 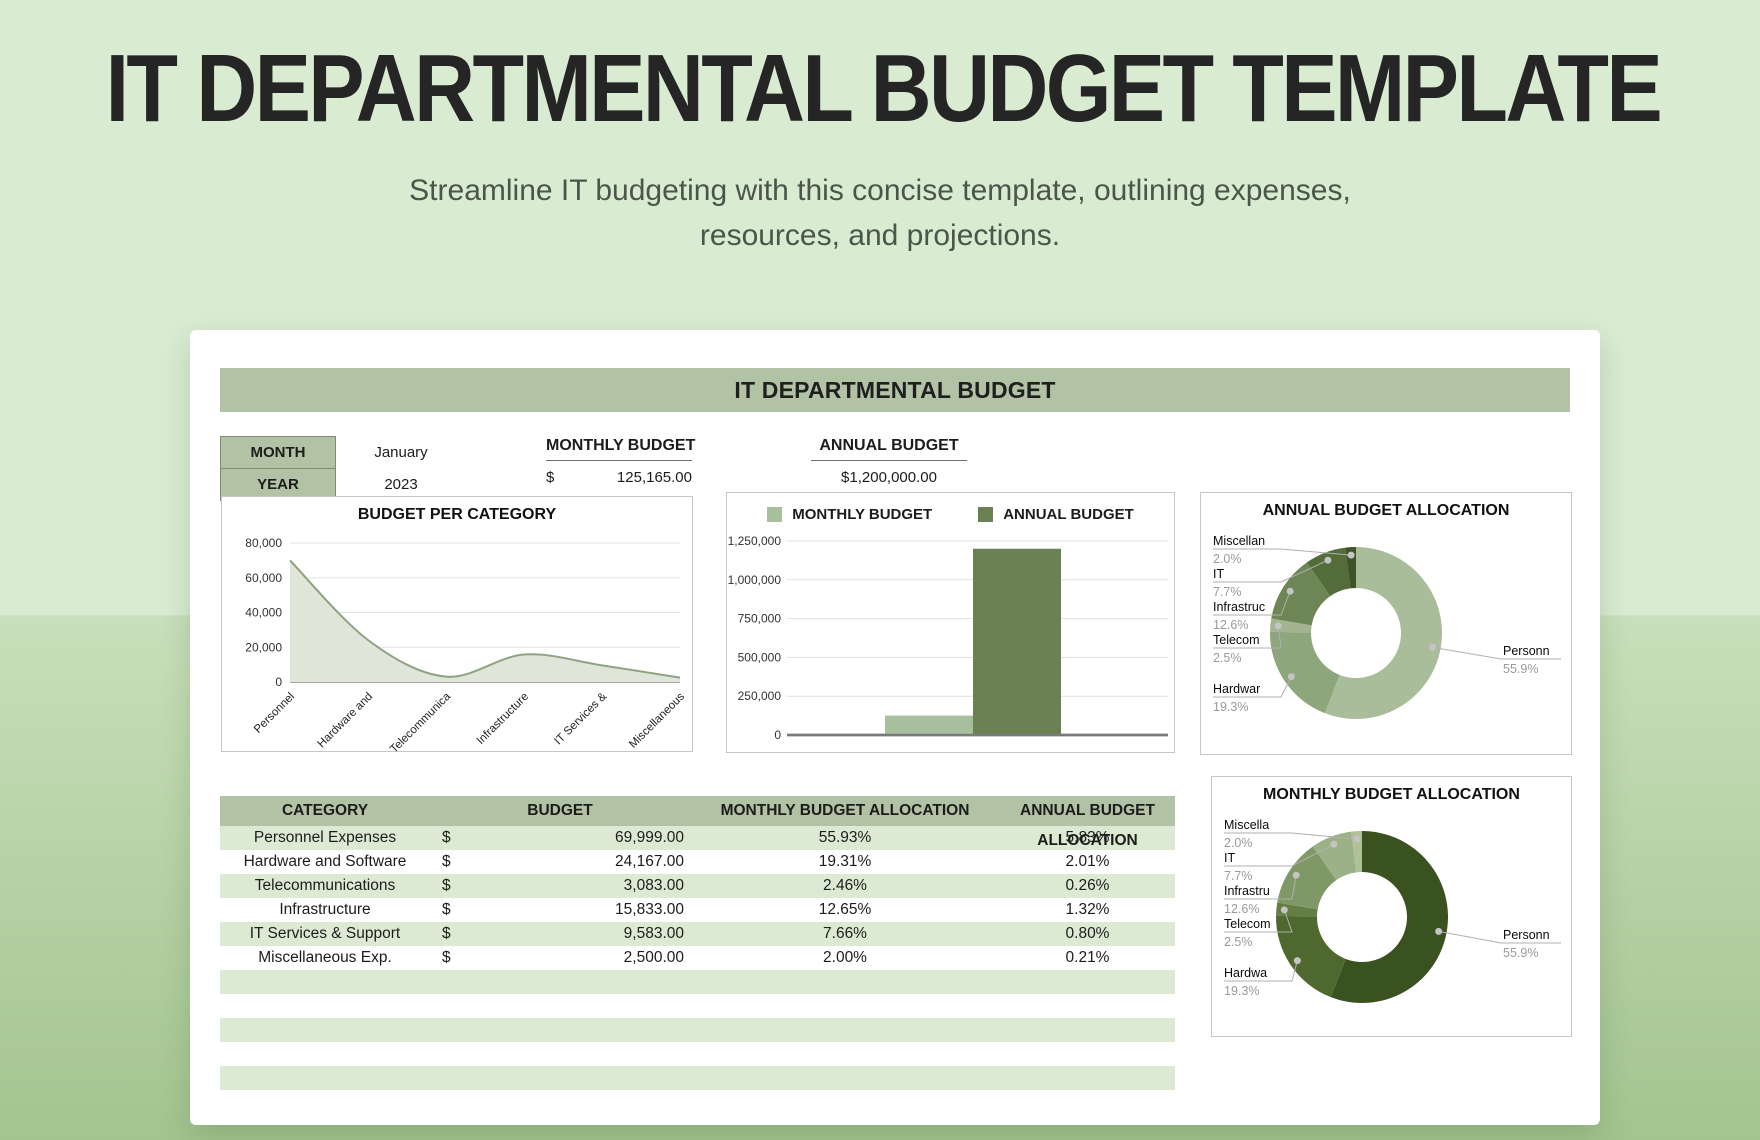 I want to click on bar-chart-canvas: 0 250,000 500,000 750,000 1,000,000 1,250,000, so click(x=948, y=638).